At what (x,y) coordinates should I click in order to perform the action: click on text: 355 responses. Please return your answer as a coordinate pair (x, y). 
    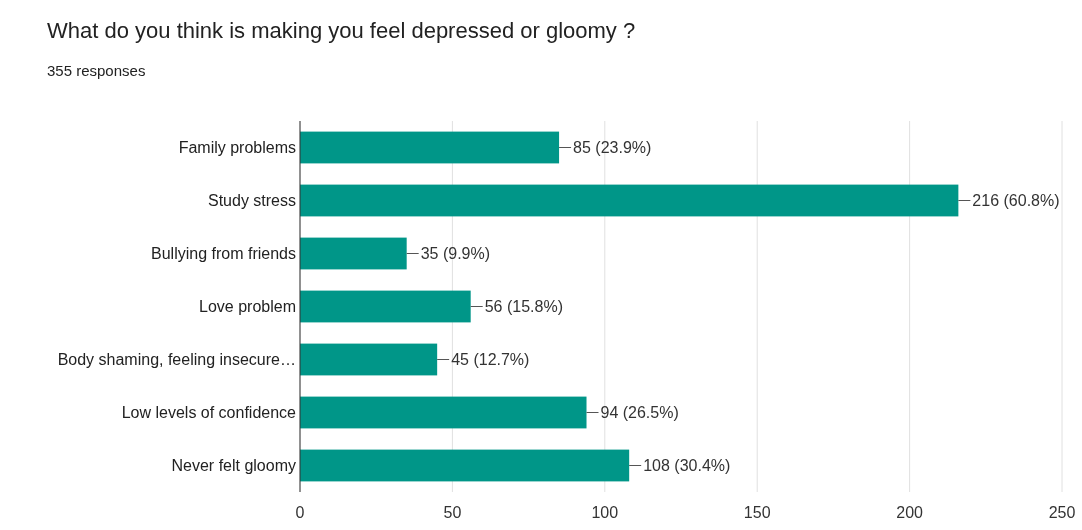
    Looking at the image, I should click on (96, 70).